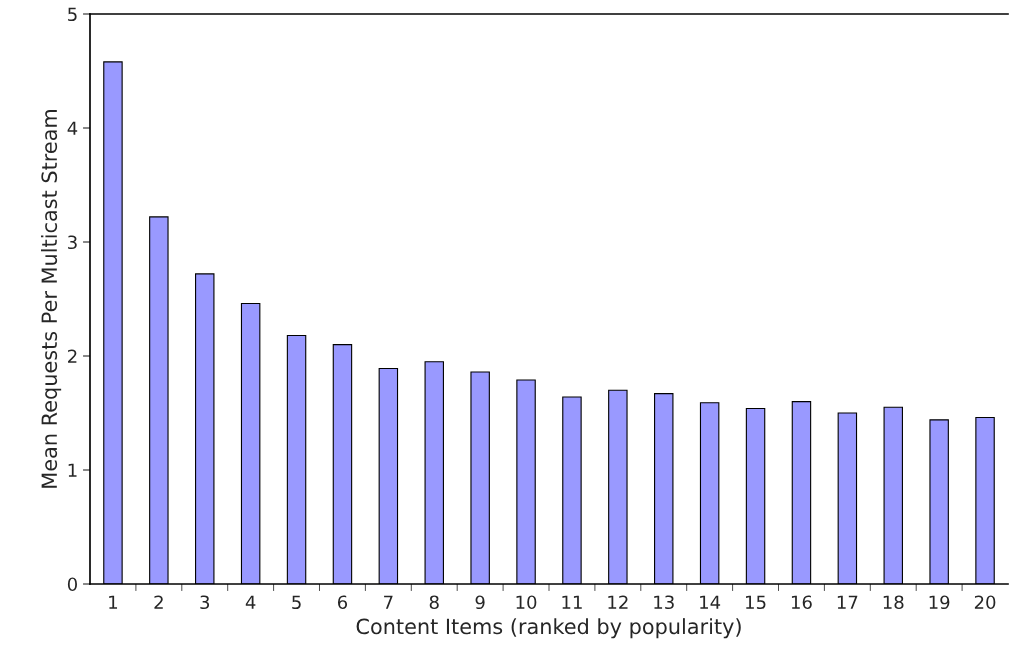 The height and width of the screenshot is (663, 1012). What do you see at coordinates (664, 602) in the screenshot?
I see `x-tick-label: 13` at bounding box center [664, 602].